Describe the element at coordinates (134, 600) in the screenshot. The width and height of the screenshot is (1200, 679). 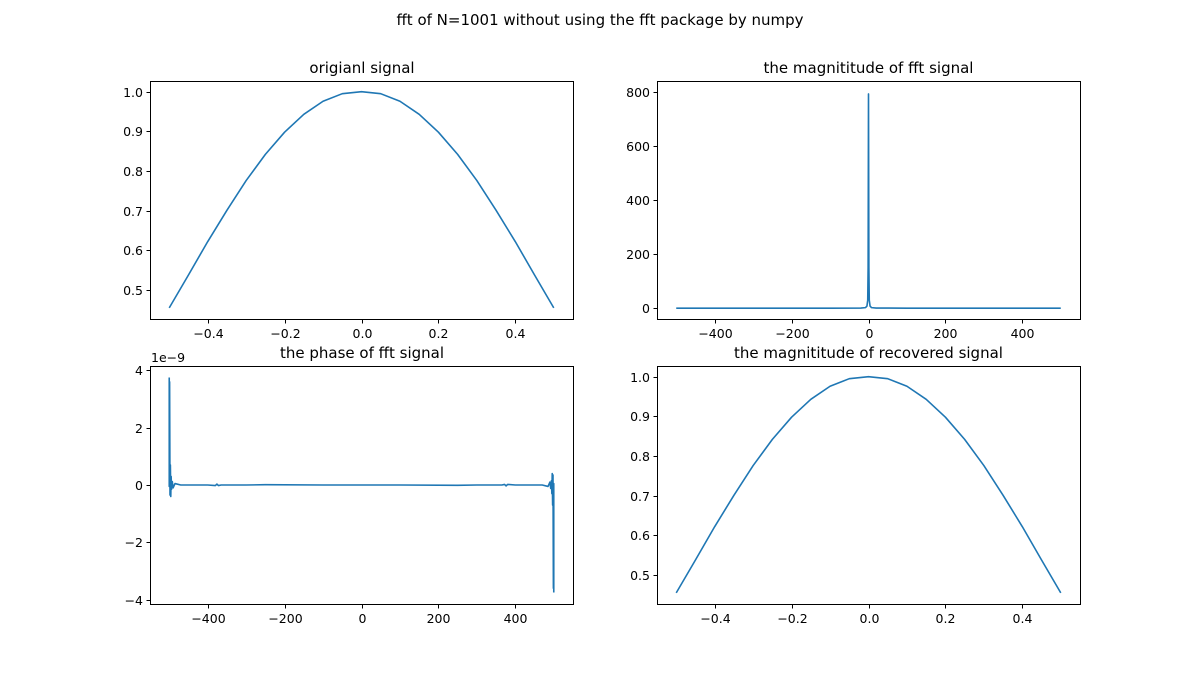
I see `y-tick-label: −4` at that location.